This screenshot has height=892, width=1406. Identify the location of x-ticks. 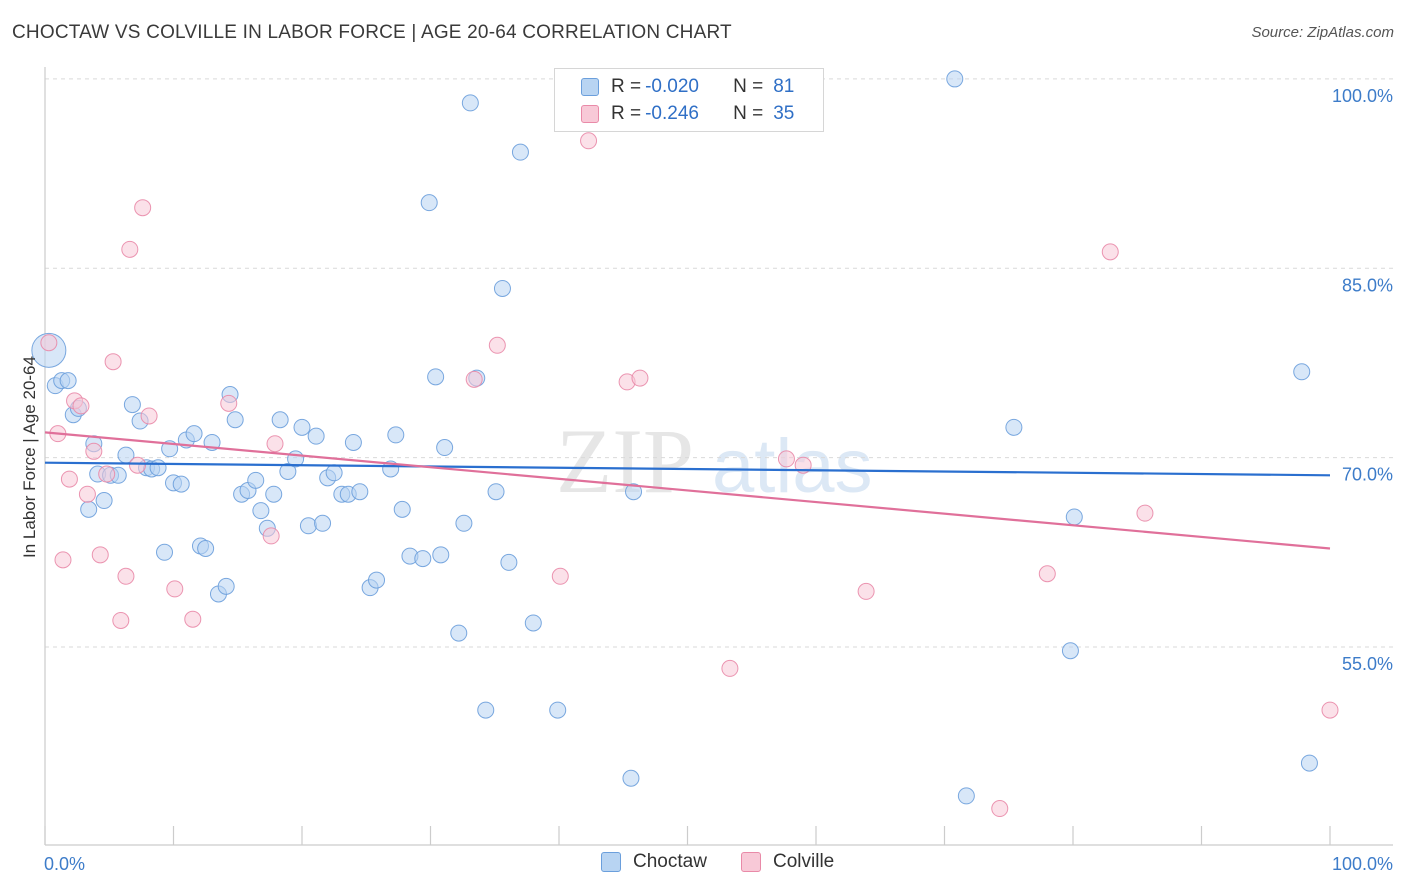
(687, 835).